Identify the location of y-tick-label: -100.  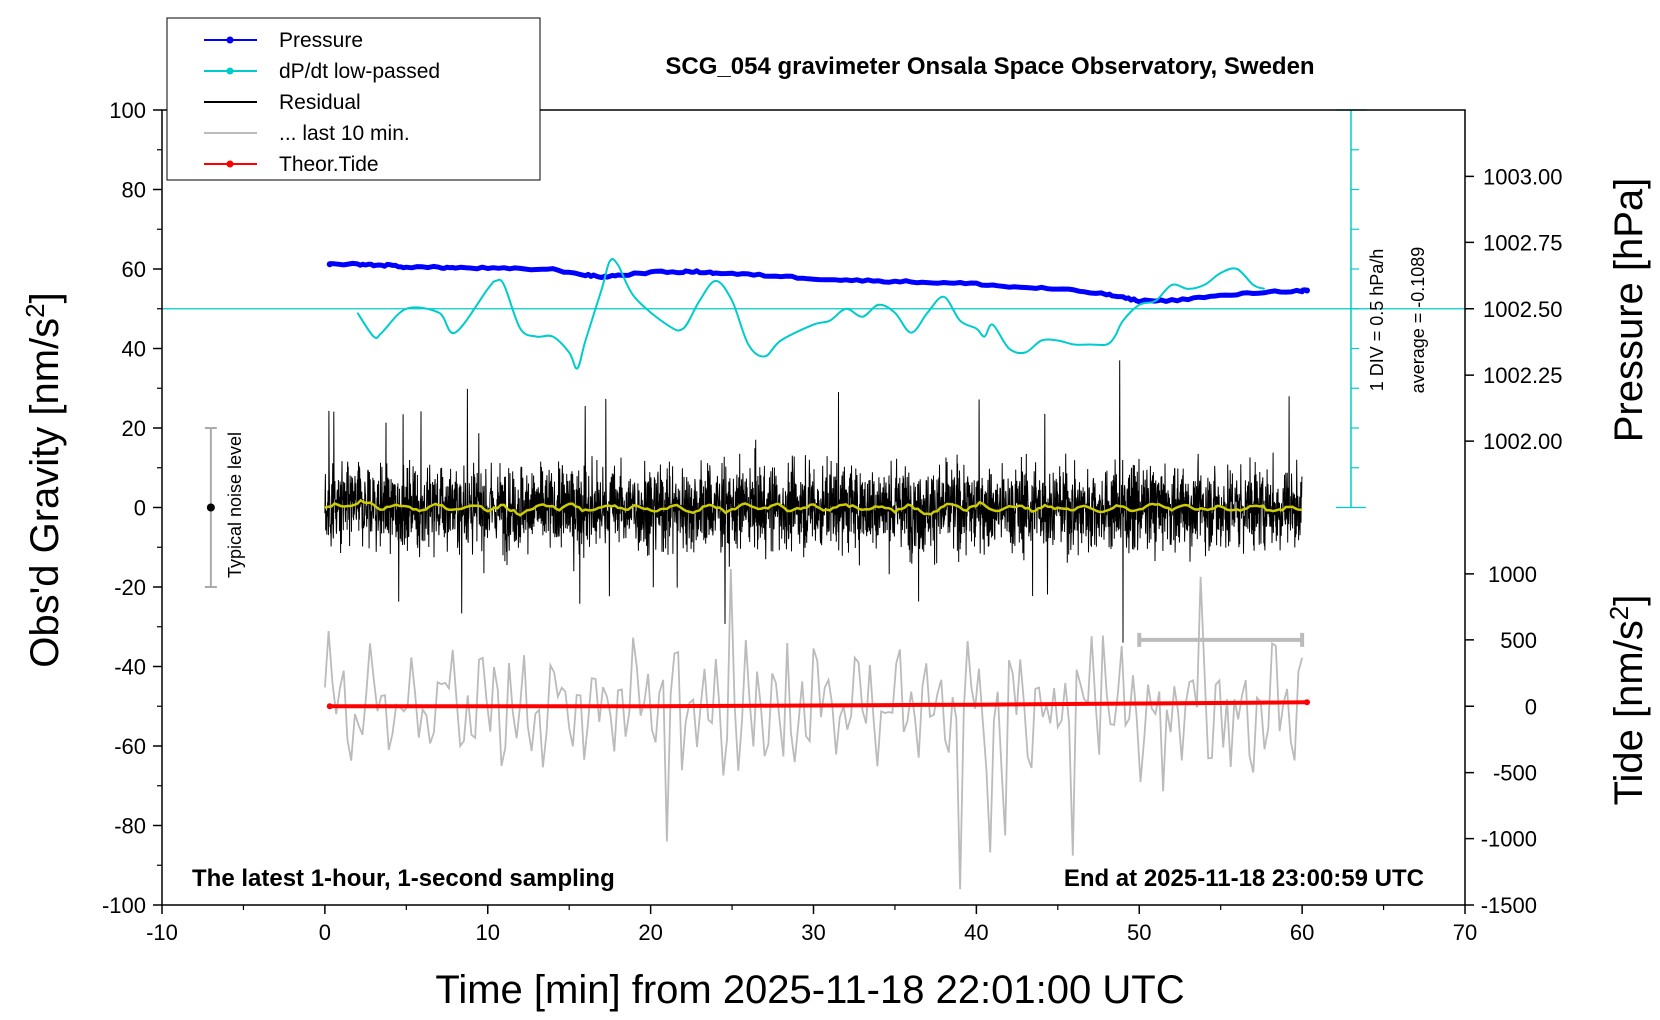
(124, 905).